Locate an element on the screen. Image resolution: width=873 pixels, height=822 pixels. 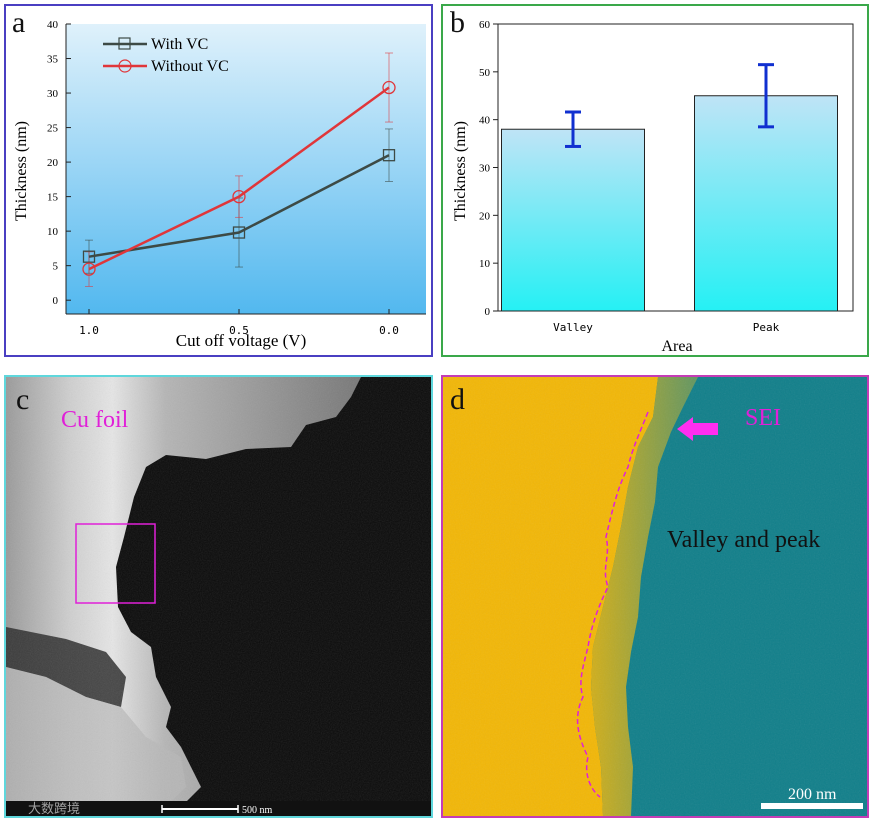
x-tick-label: Peak is located at coordinates (766, 327).